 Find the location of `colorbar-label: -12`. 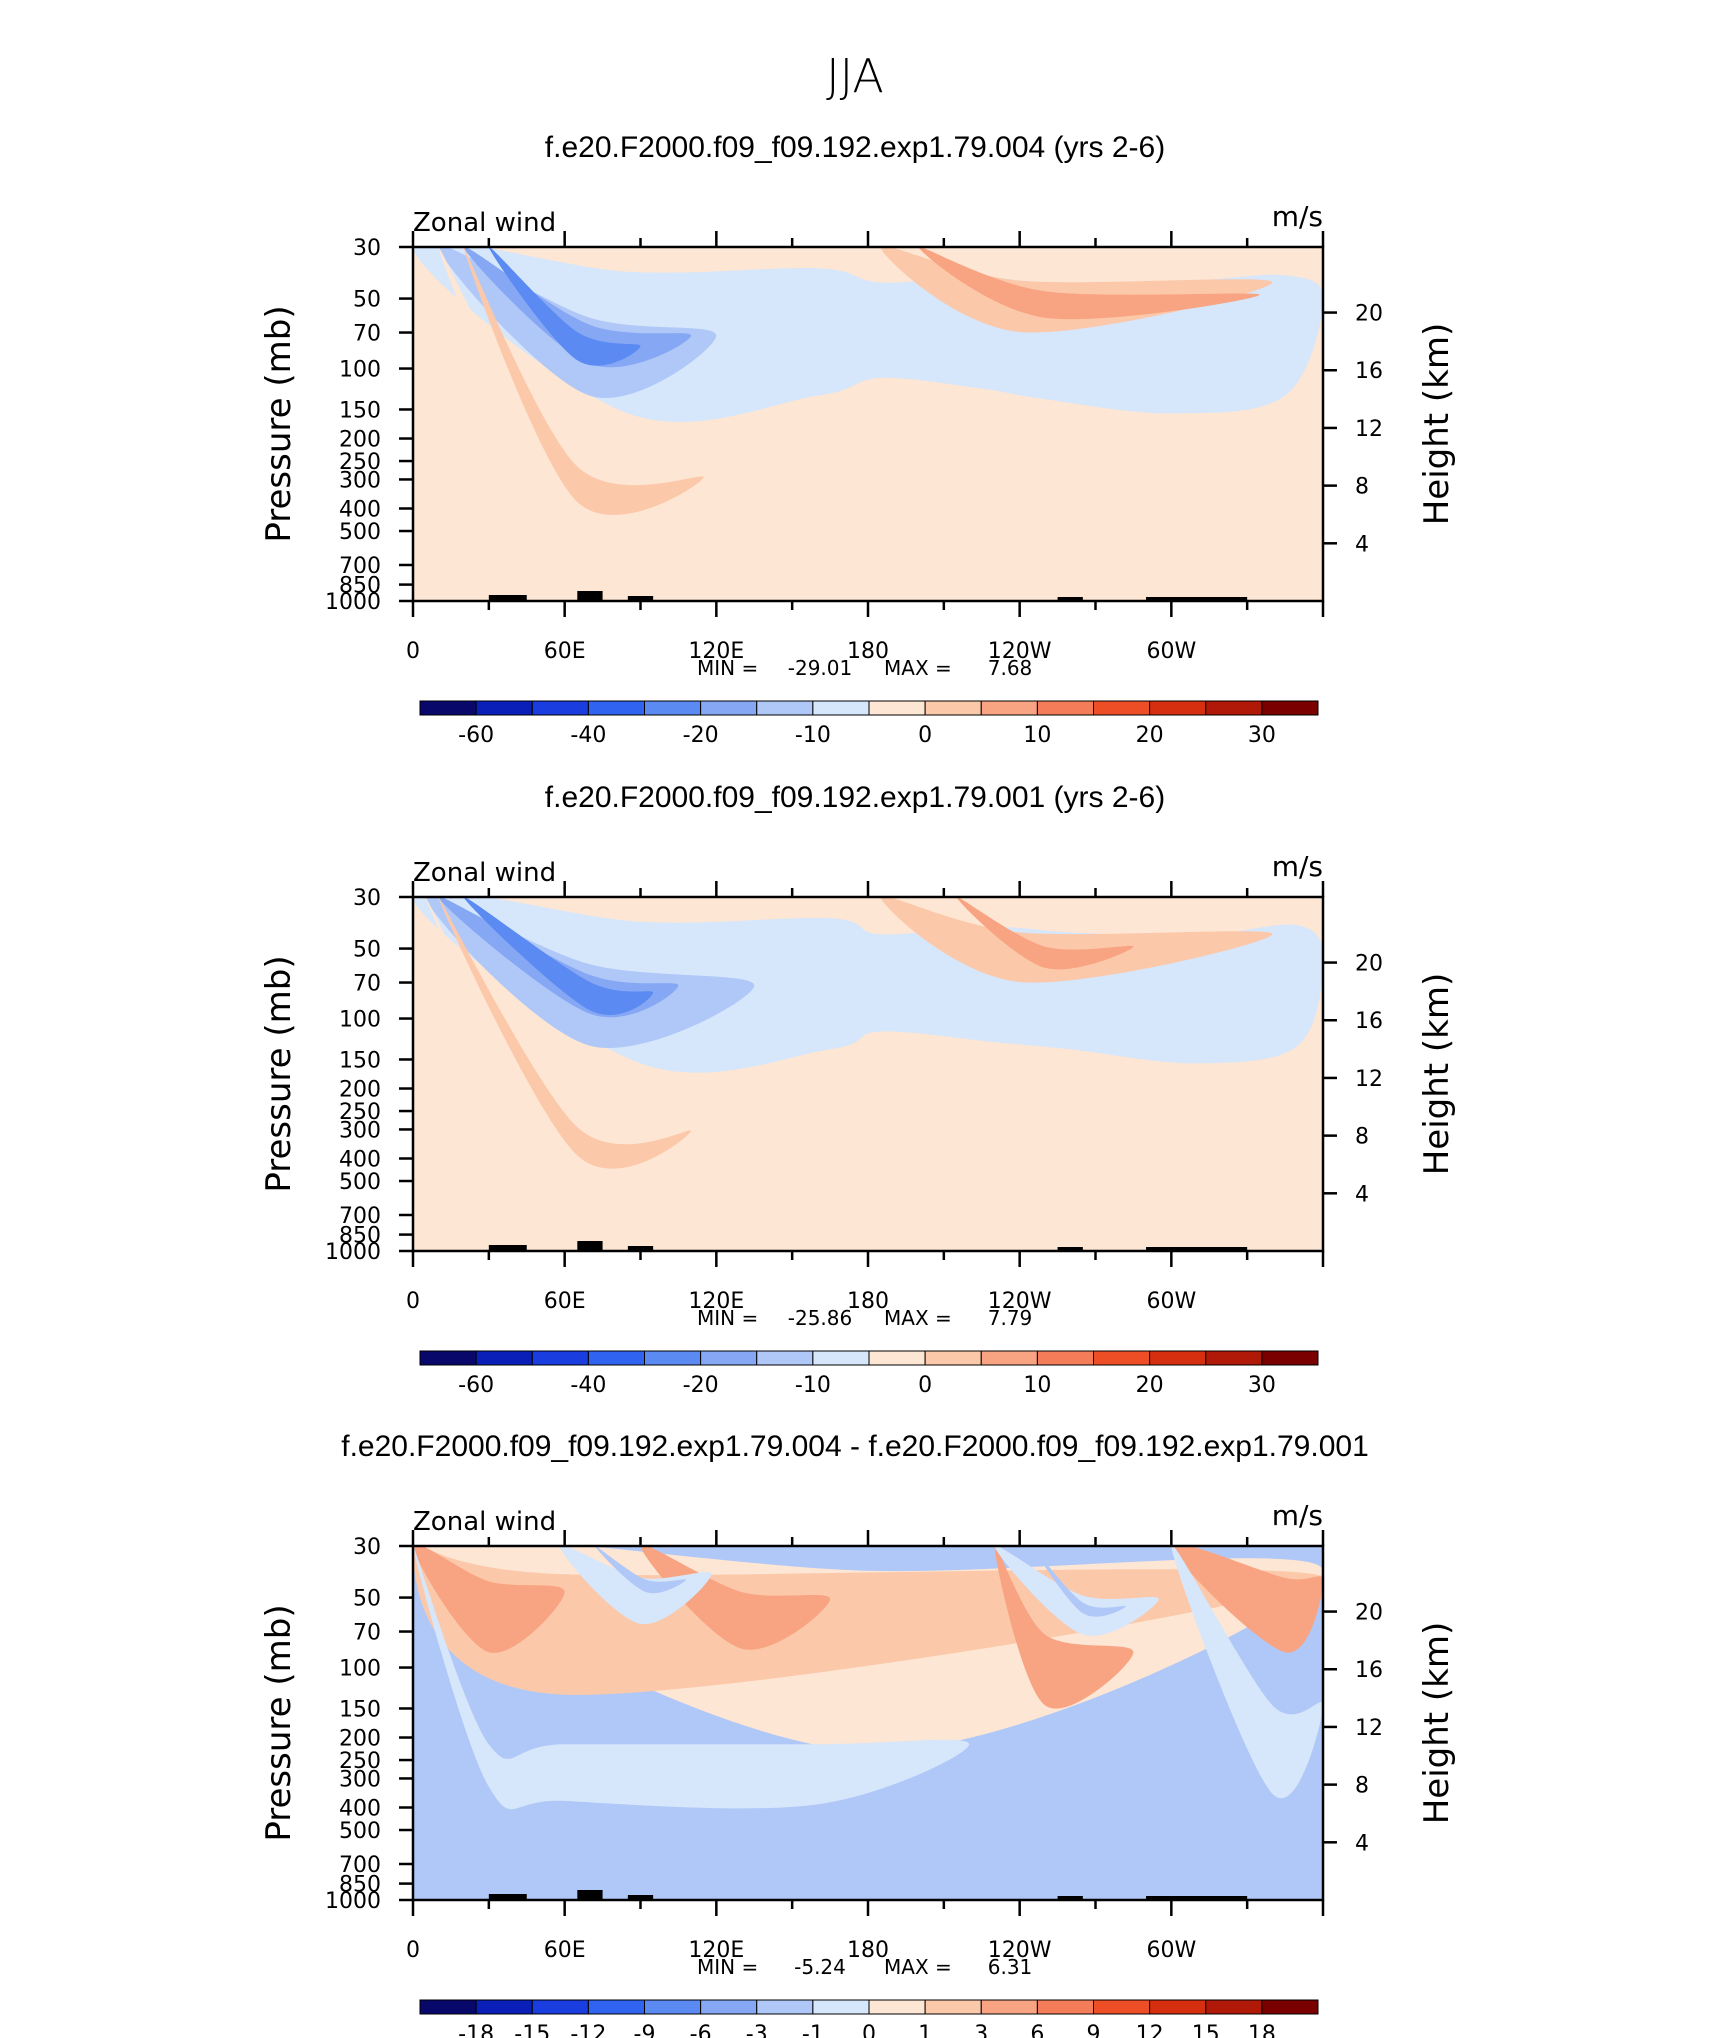

colorbar-label: -12 is located at coordinates (588, 2030).